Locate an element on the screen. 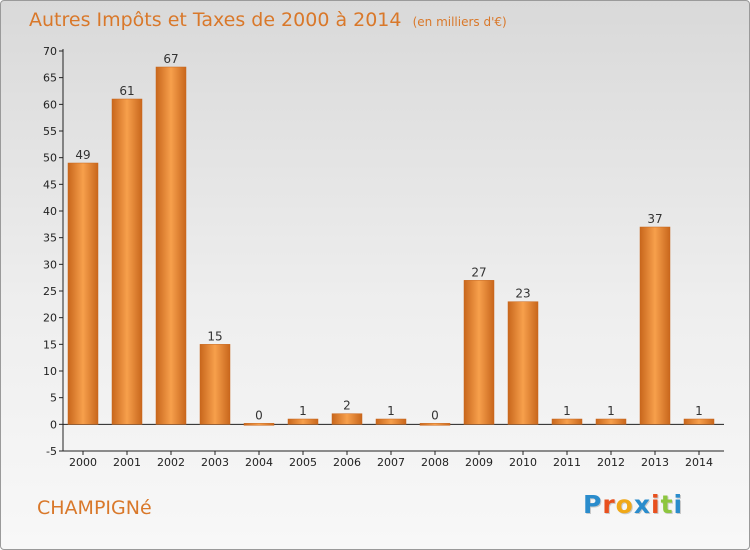 This screenshot has height=550, width=750. value-label-2011: 1 is located at coordinates (567, 411).